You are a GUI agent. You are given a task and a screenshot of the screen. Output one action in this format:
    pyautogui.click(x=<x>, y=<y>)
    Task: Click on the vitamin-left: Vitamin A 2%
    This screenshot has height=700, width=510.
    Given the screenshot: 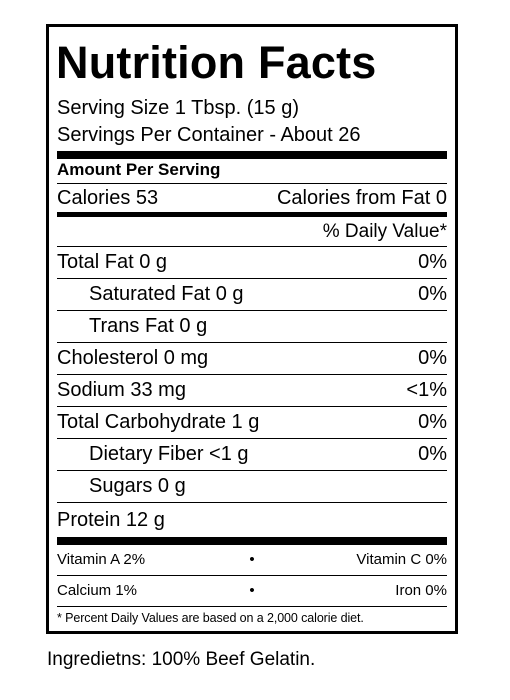 What is the action you would take?
    pyautogui.click(x=101, y=559)
    